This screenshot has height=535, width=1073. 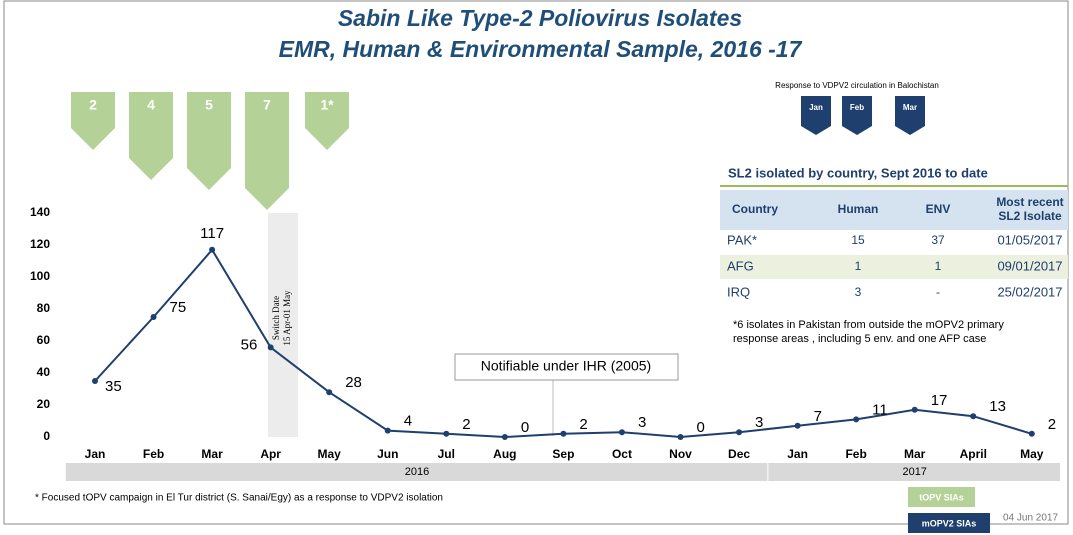 I want to click on data-label: 4, so click(x=408, y=421).